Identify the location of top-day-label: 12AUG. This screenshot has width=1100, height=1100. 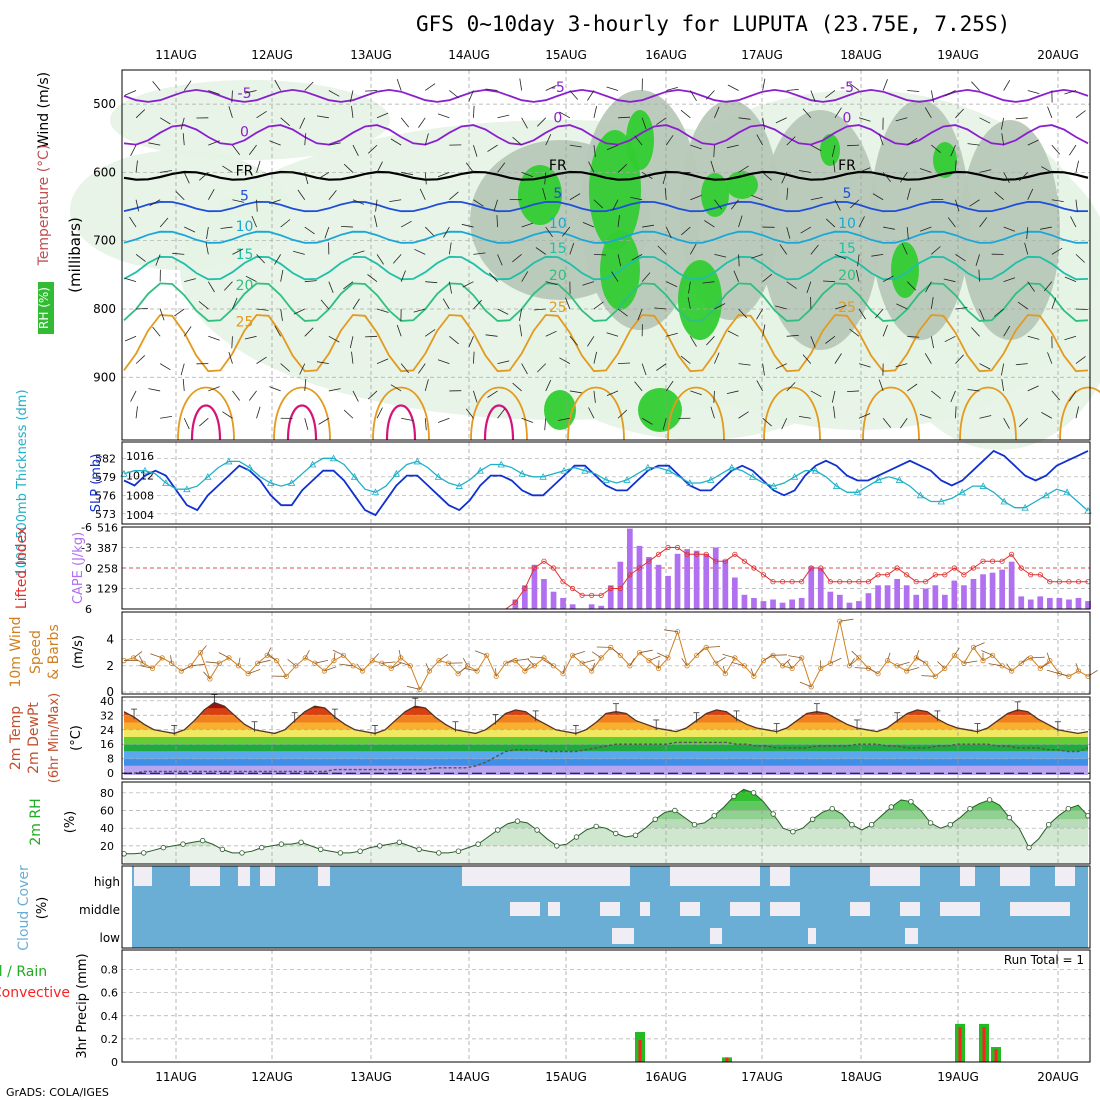
(272, 55).